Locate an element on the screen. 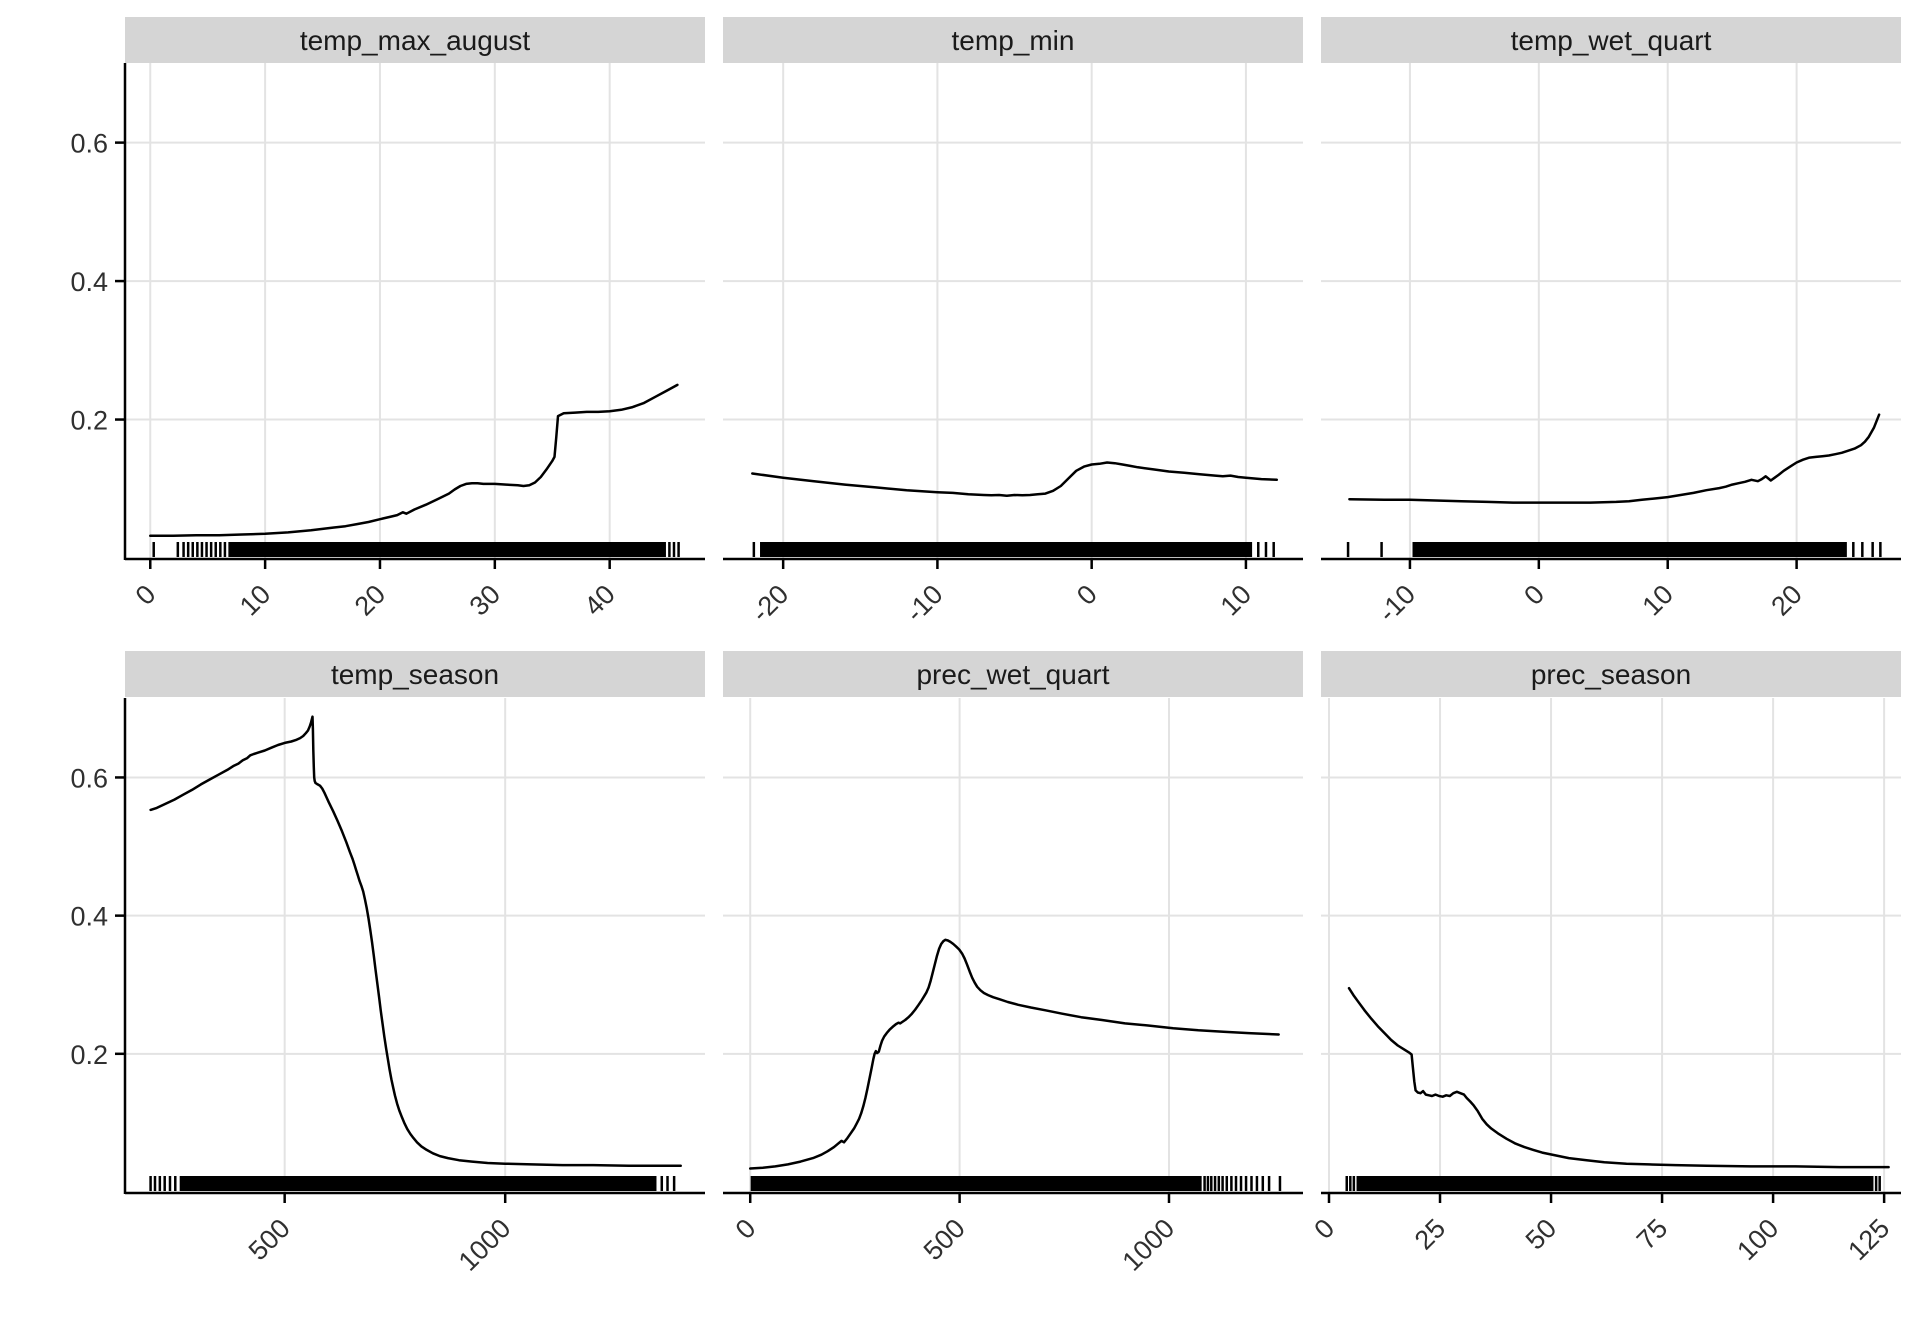  facet-strip-title: temp_season is located at coordinates (415, 674).